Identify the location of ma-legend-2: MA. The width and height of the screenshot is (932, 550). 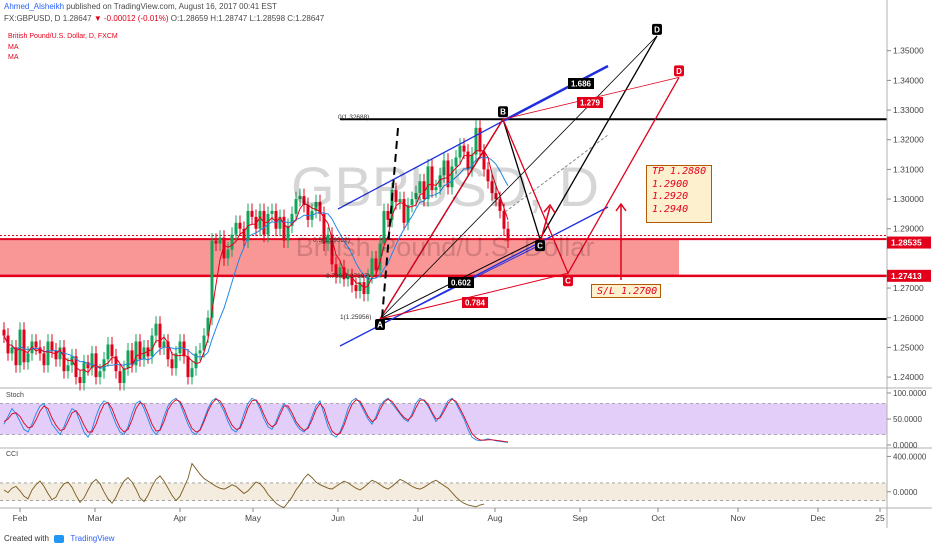
(13, 57).